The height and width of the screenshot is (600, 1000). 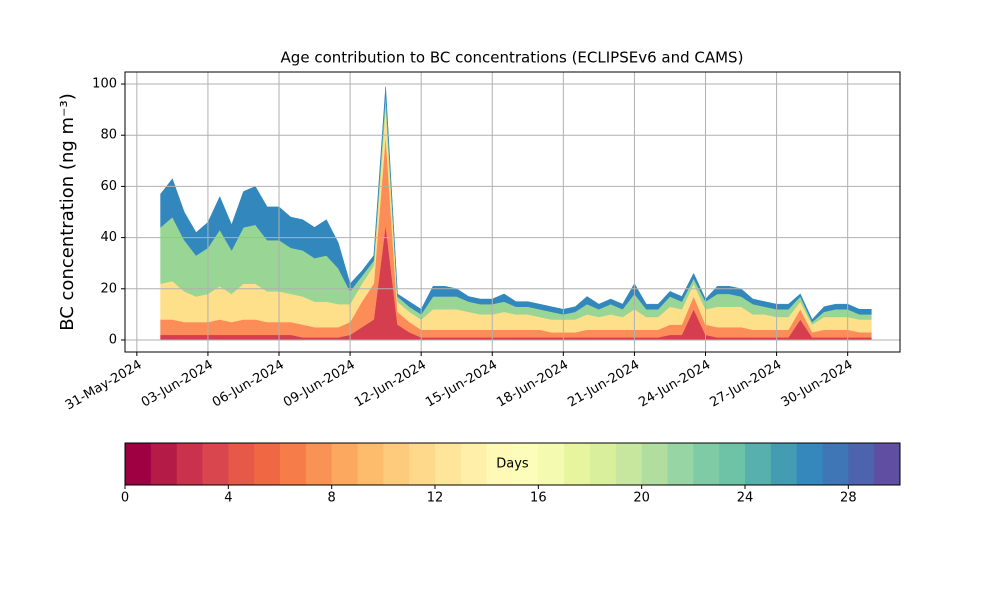 What do you see at coordinates (746, 384) in the screenshot?
I see `x-tick-label: 27-Jun-2024` at bounding box center [746, 384].